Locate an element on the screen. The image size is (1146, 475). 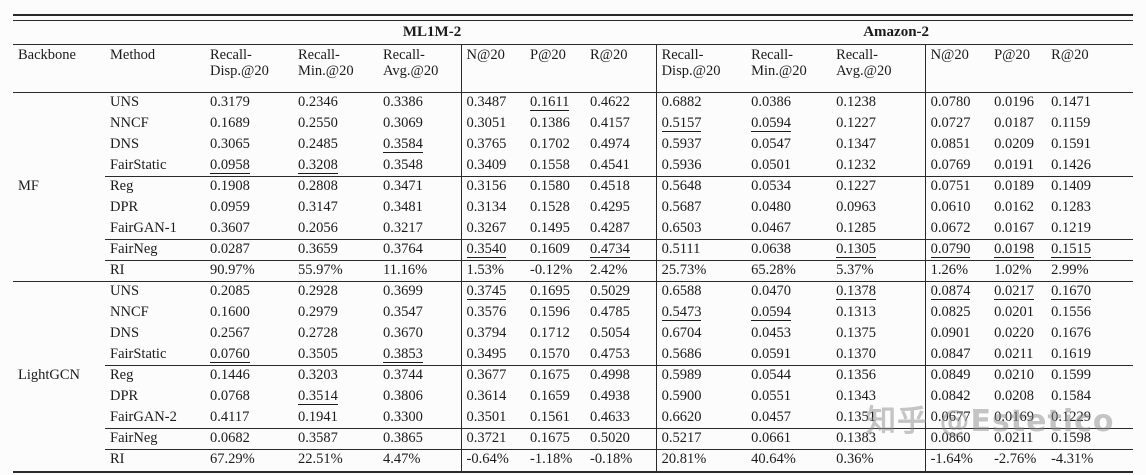
value-cell: 0.0547 is located at coordinates (771, 144).